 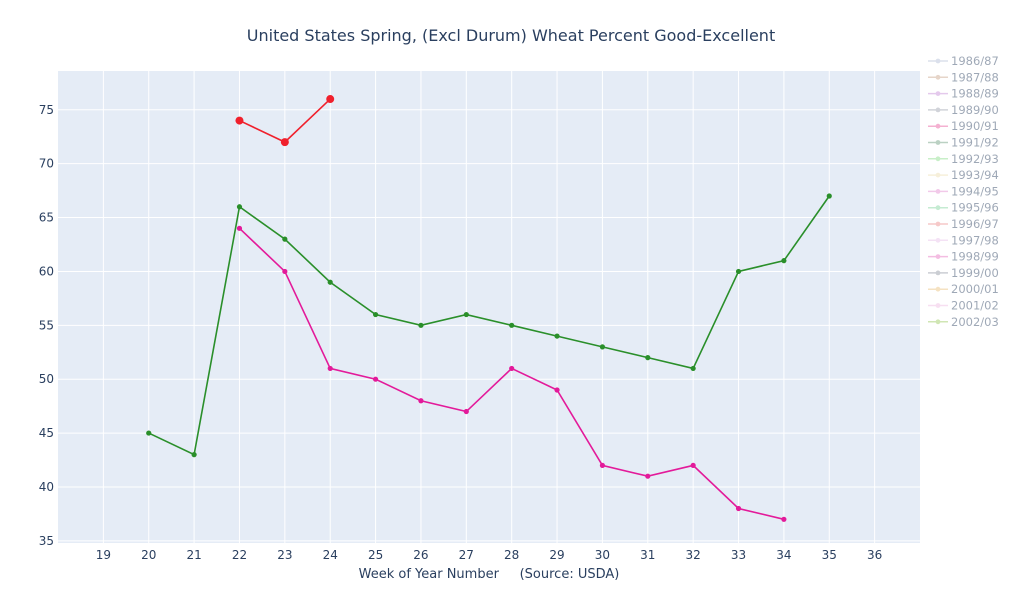 What do you see at coordinates (963, 257) in the screenshot?
I see `legend-item: 1998/99` at bounding box center [963, 257].